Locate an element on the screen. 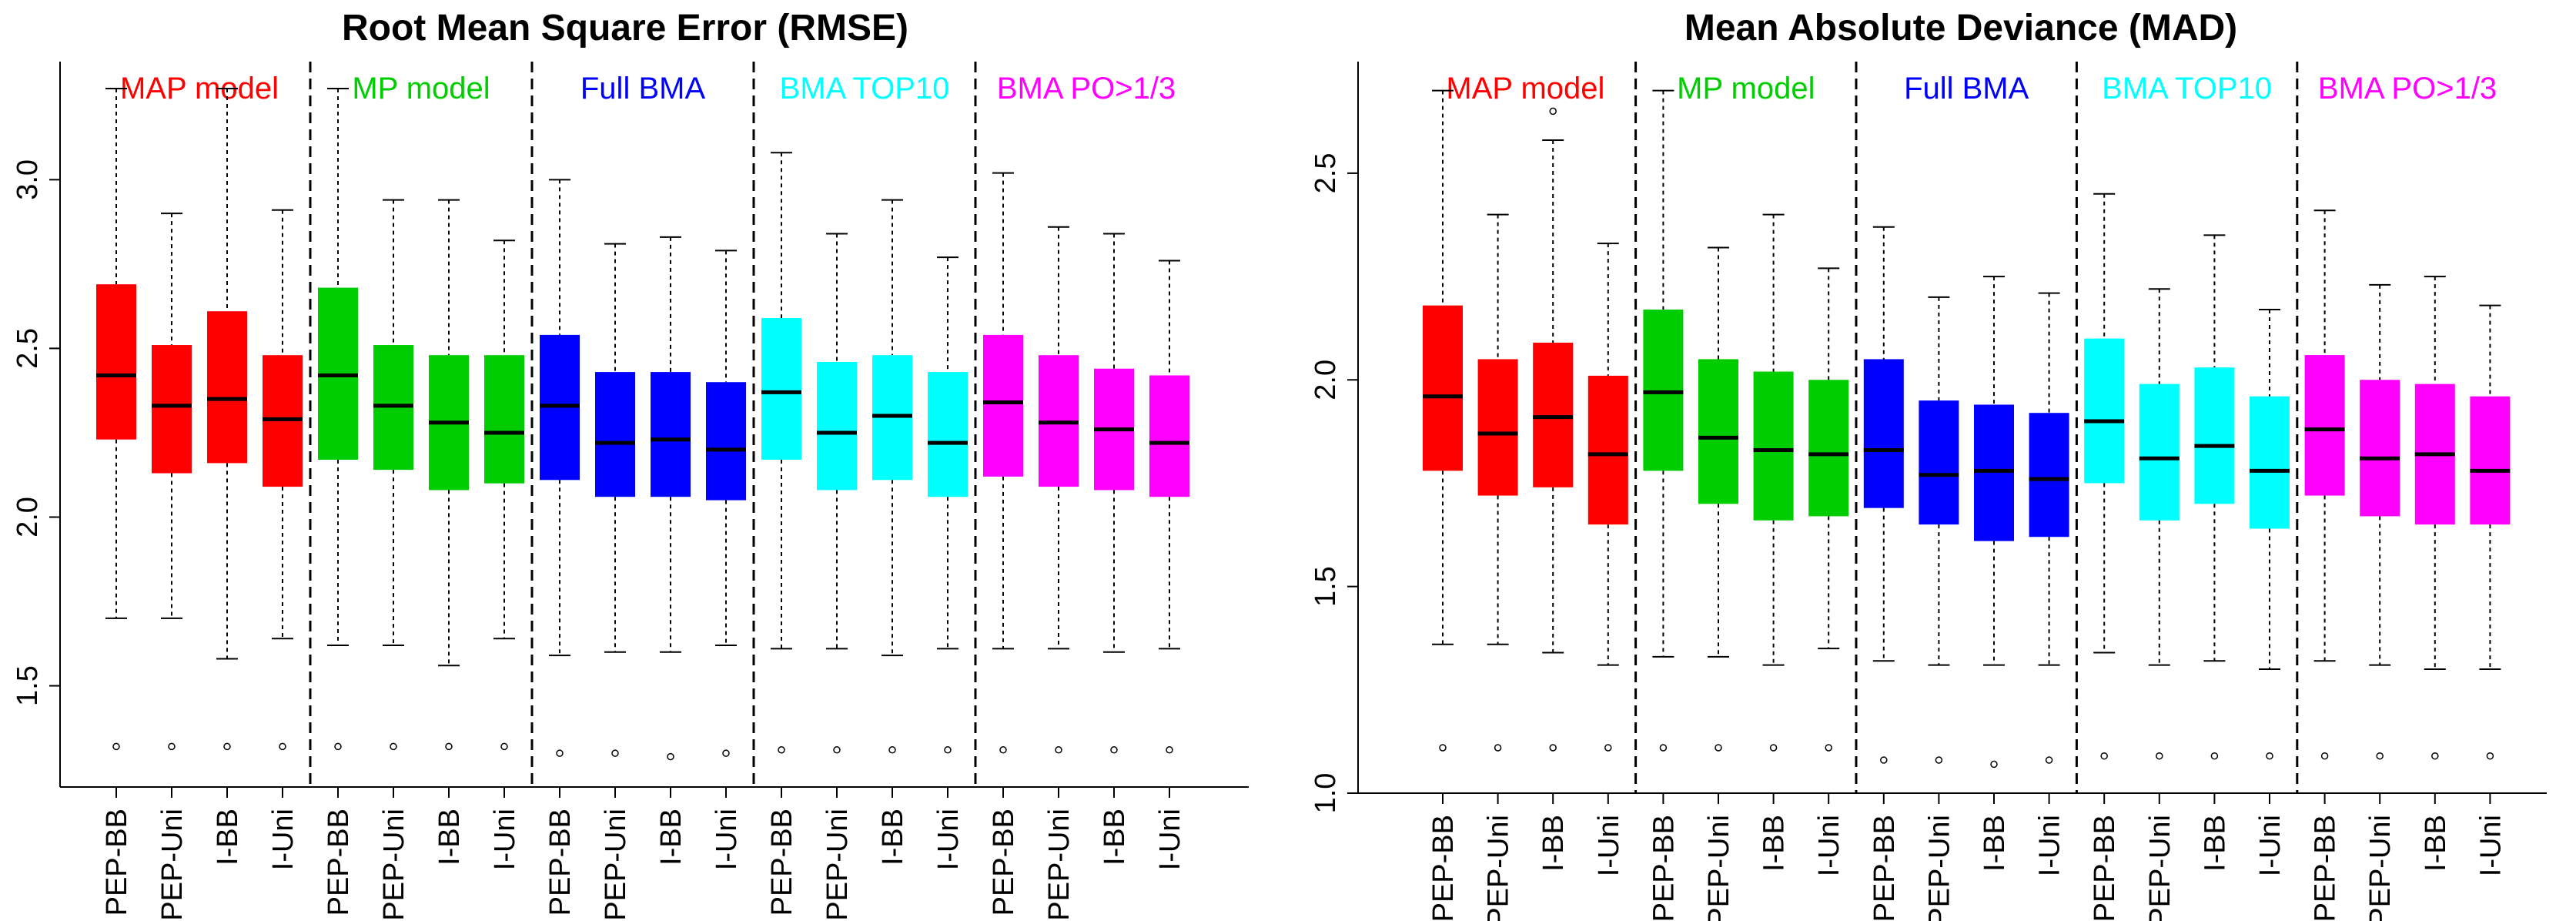 The image size is (2576, 921). chart-title: Root Mean Square Error (RMSE) is located at coordinates (625, 28).